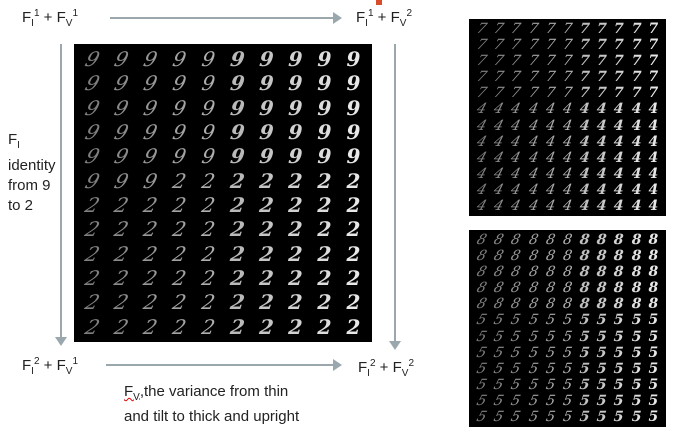 The height and width of the screenshot is (433, 681). Describe the element at coordinates (386, 368) in the screenshot. I see `label-bottom-right: FI2 + FV2` at that location.